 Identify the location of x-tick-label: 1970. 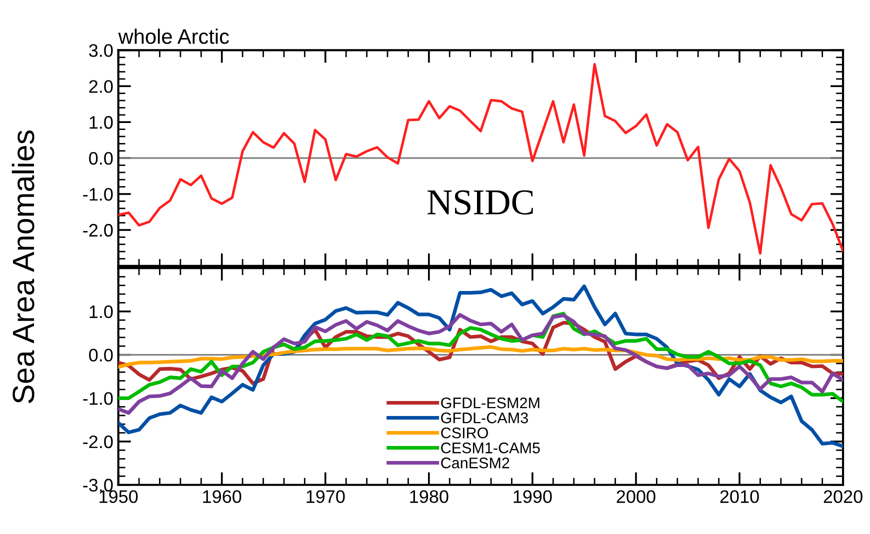
(325, 496).